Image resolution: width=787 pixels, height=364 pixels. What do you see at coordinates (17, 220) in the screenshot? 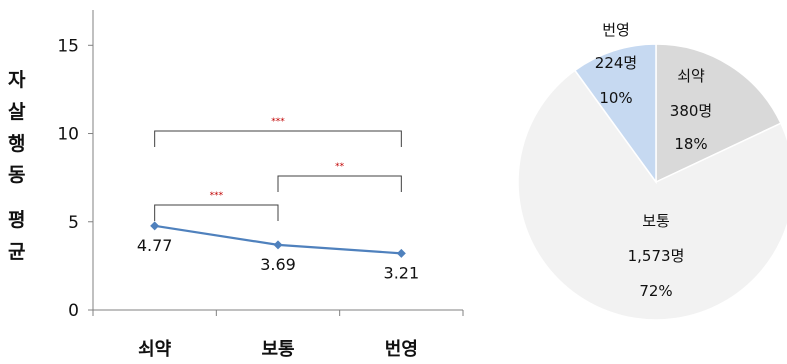
I see `y-axis-label-char: 평` at bounding box center [17, 220].